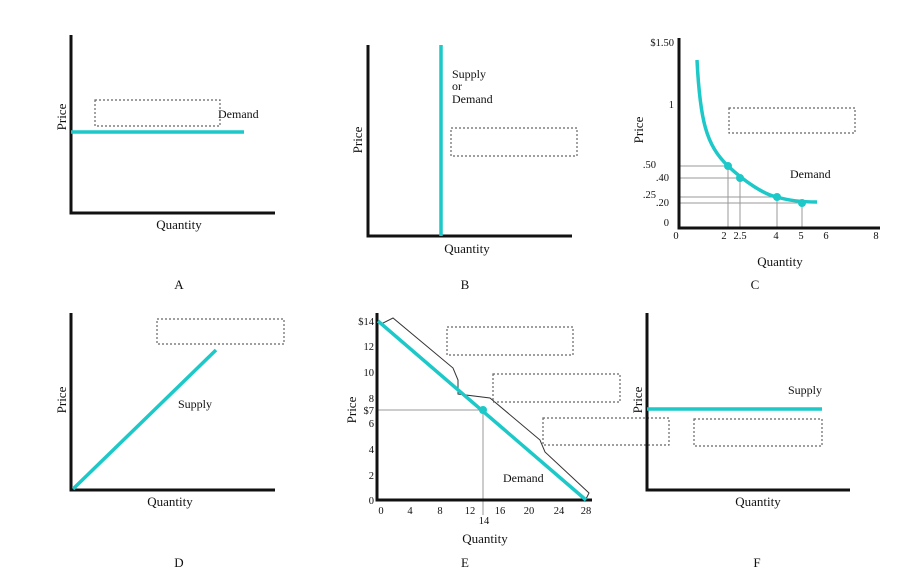  I want to click on y-tick-label: 6, so click(371, 424).